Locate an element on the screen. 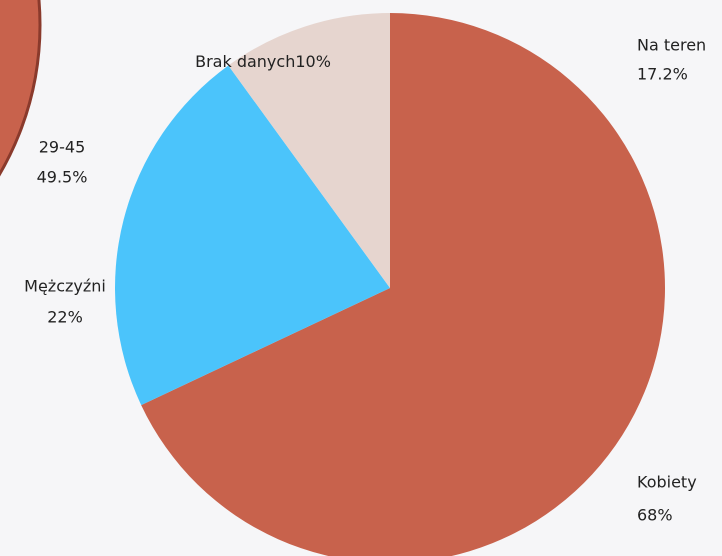  slice-label: 29-45 is located at coordinates (62, 147).